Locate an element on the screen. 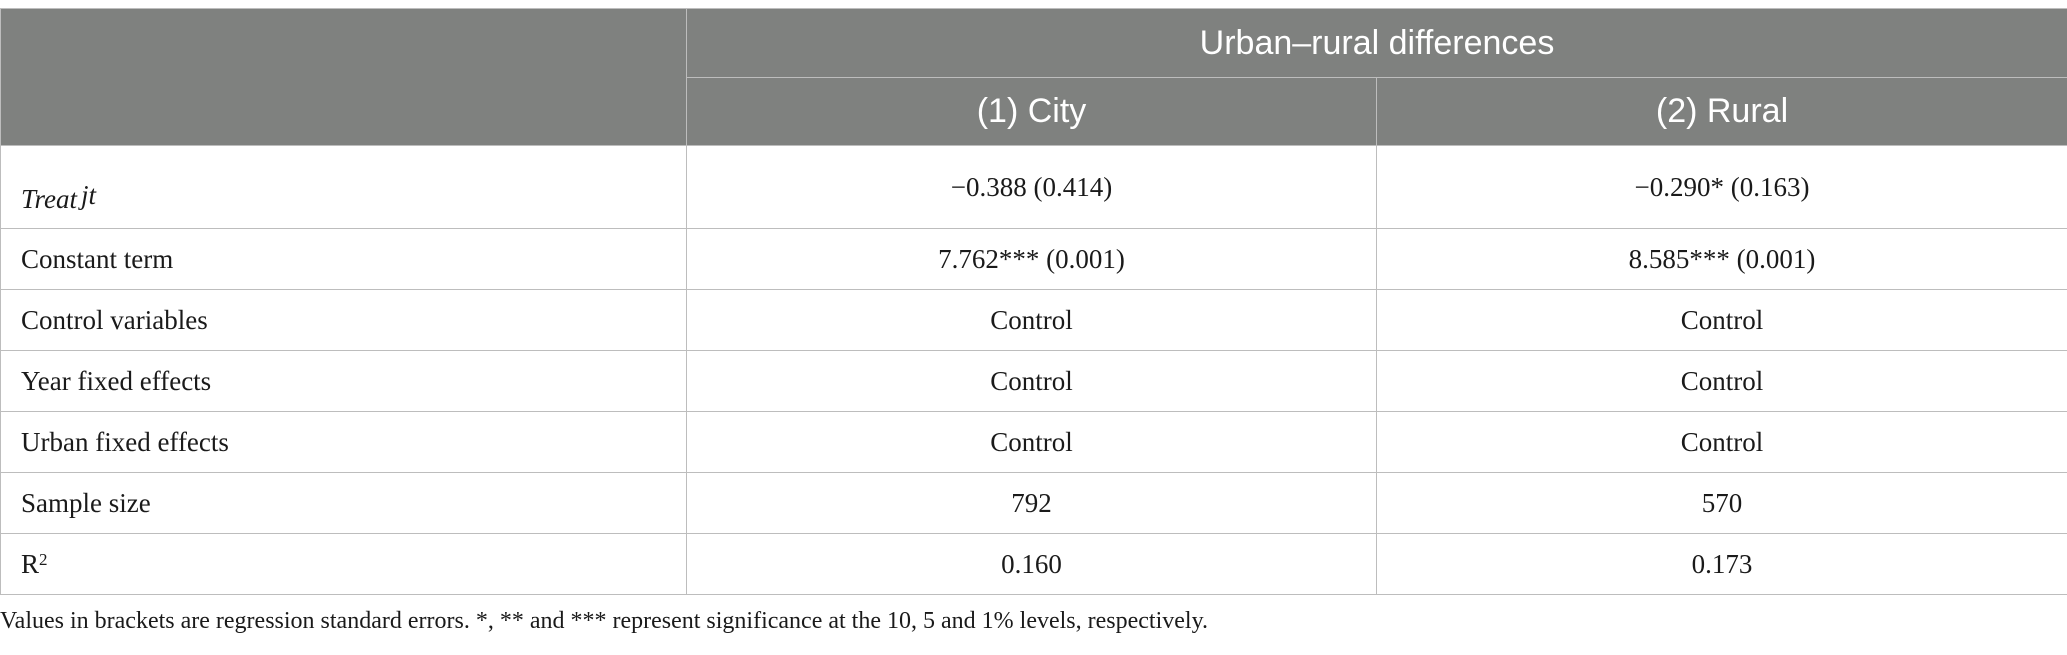 This screenshot has width=2067, height=655. table-row: Treat jt −0.388 (0.414) −0.290* (0.163) is located at coordinates (1033, 187).